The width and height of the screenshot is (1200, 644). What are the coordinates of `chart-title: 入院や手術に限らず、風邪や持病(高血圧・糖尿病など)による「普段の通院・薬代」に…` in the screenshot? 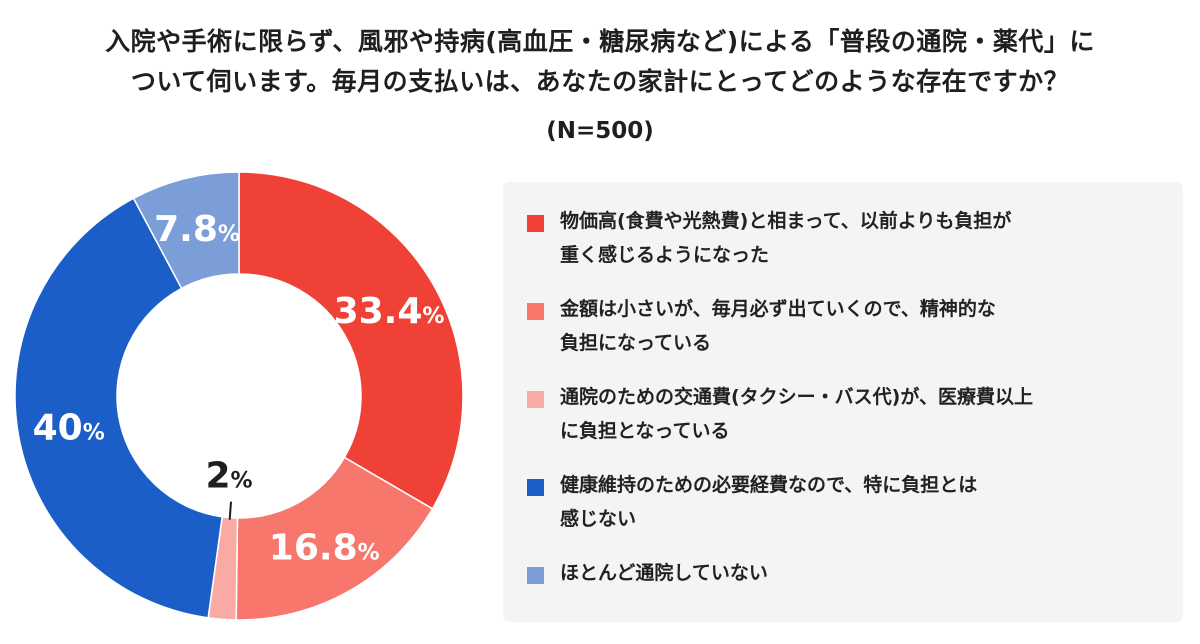 It's located at (600, 62).